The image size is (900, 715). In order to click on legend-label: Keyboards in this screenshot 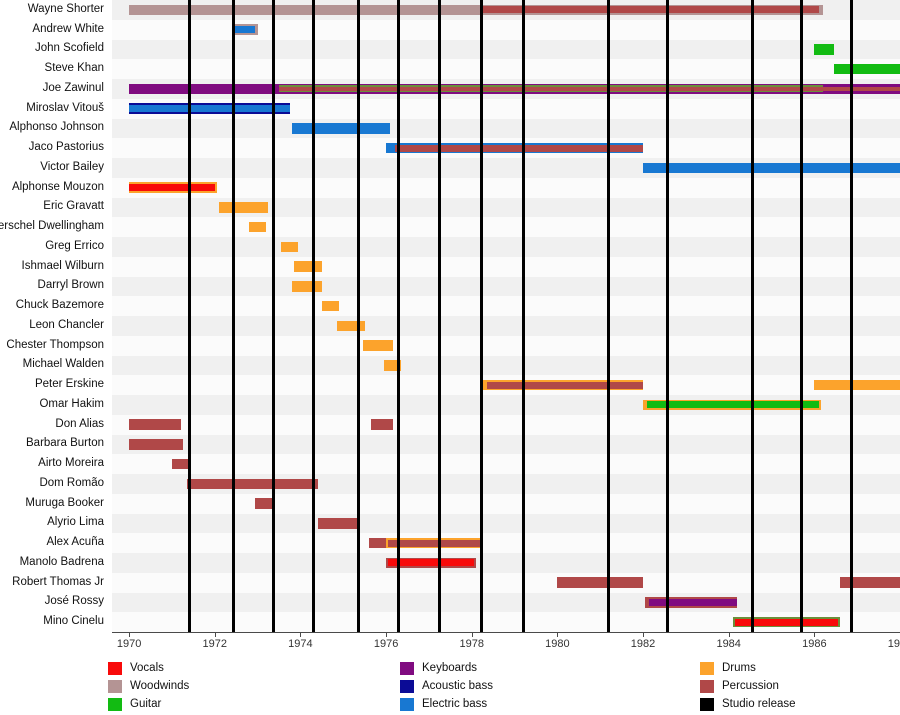, I will do `click(449, 667)`.